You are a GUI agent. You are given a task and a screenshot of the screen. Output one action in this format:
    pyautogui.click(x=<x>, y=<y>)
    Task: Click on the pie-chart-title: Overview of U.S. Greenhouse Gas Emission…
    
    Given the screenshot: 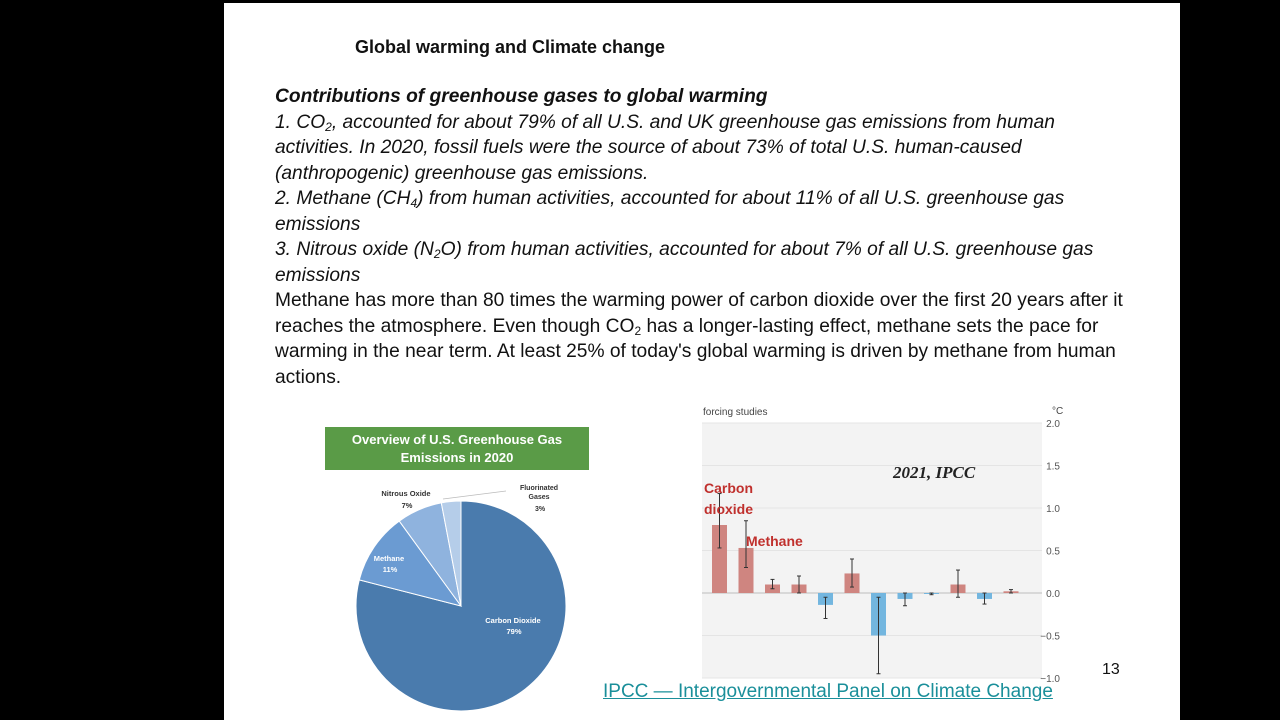 What is the action you would take?
    pyautogui.click(x=457, y=448)
    